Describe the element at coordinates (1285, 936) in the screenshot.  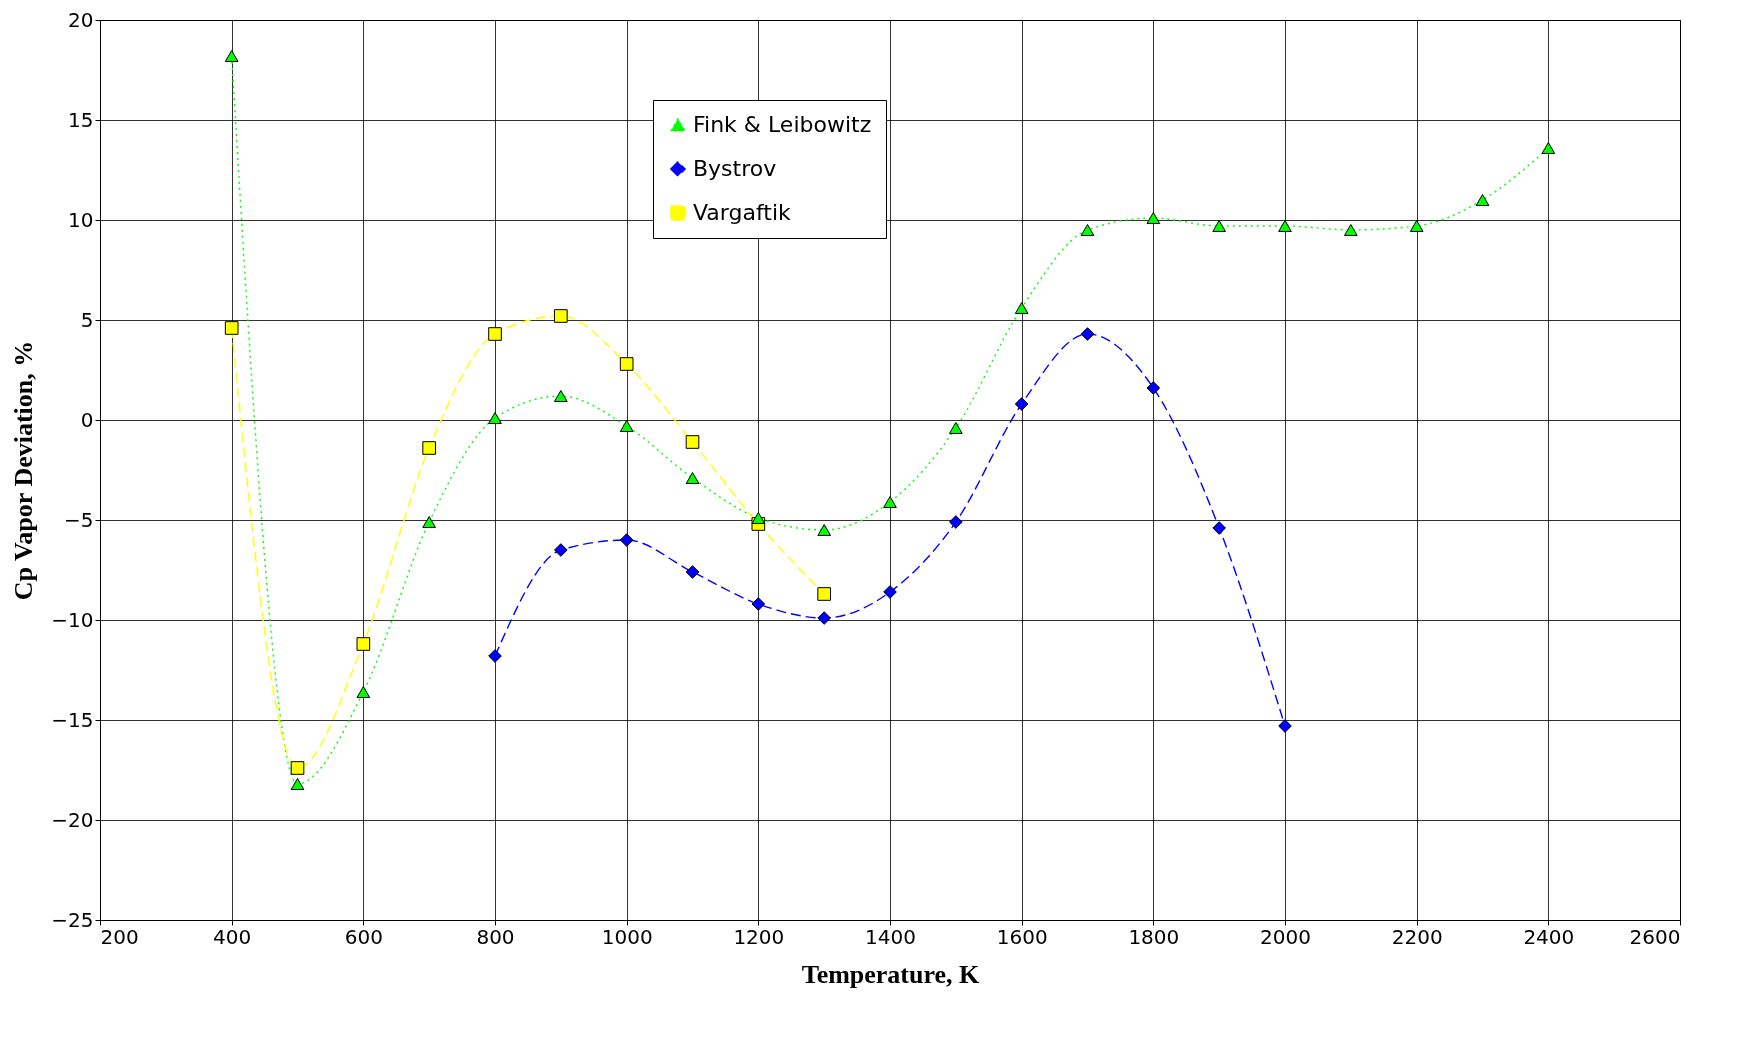
I see `x-tick-label: 2000` at that location.